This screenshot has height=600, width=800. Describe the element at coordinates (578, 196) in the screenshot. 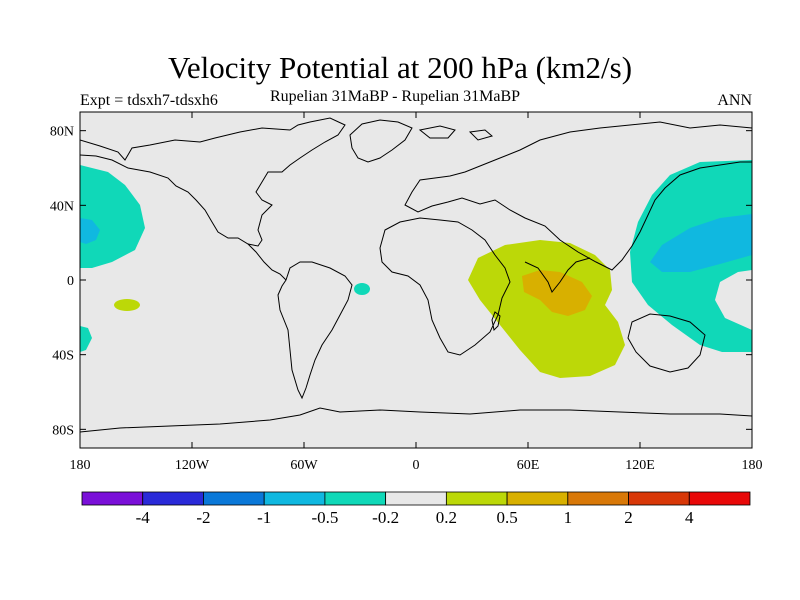

I see `coast-eurasia` at that location.